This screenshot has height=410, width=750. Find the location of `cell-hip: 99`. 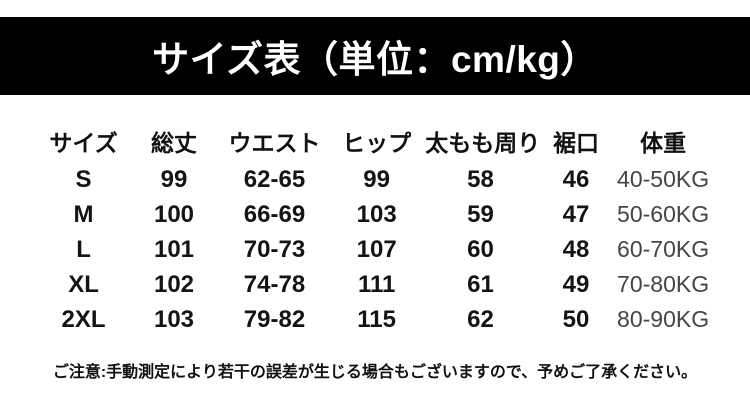

cell-hip: 99 is located at coordinates (376, 179).